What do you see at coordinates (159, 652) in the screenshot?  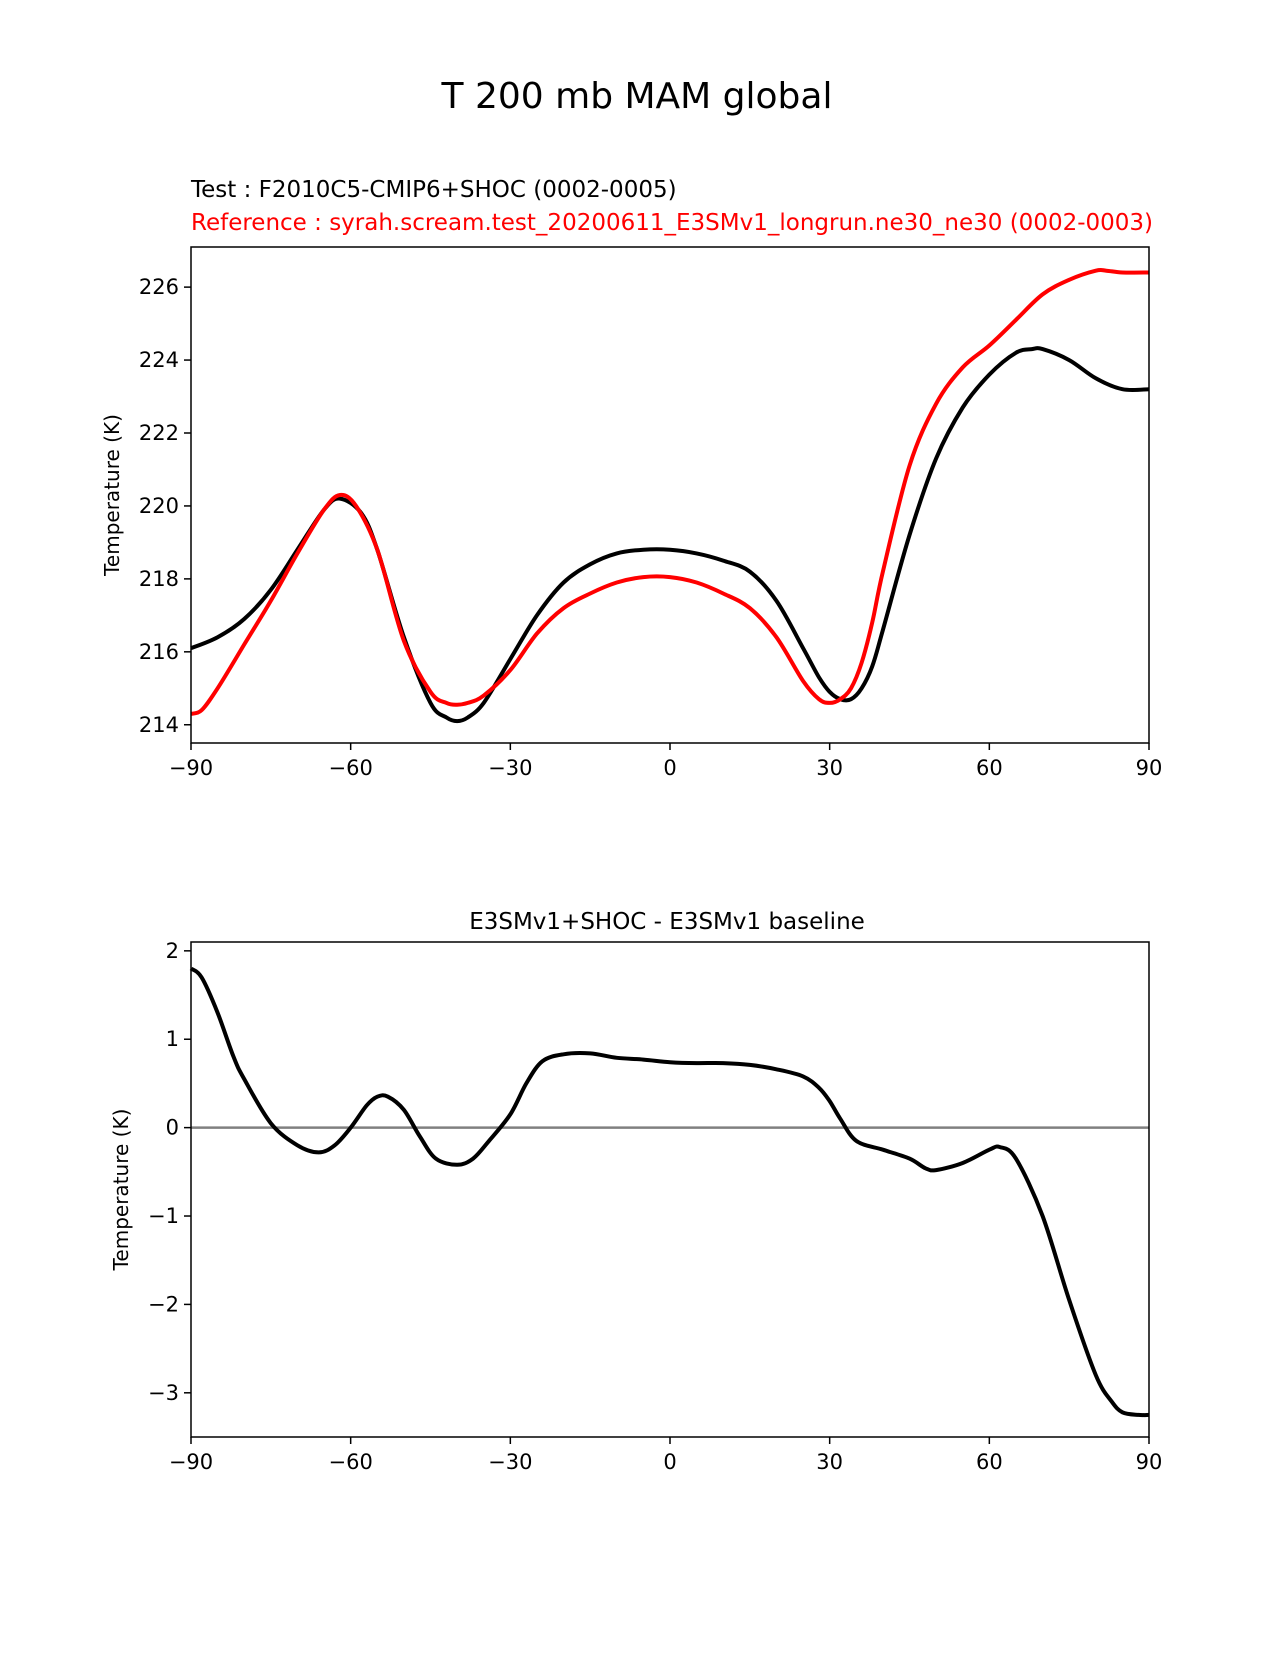 I see `y-tick-label: 216` at bounding box center [159, 652].